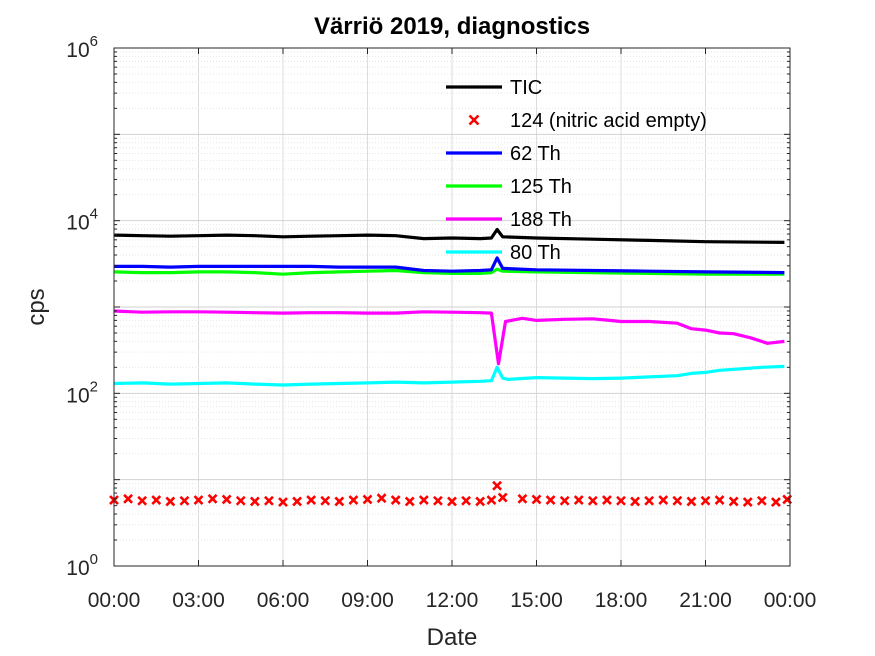 The width and height of the screenshot is (875, 656). Describe the element at coordinates (541, 220) in the screenshot. I see `legend-label: 188 Th` at that location.